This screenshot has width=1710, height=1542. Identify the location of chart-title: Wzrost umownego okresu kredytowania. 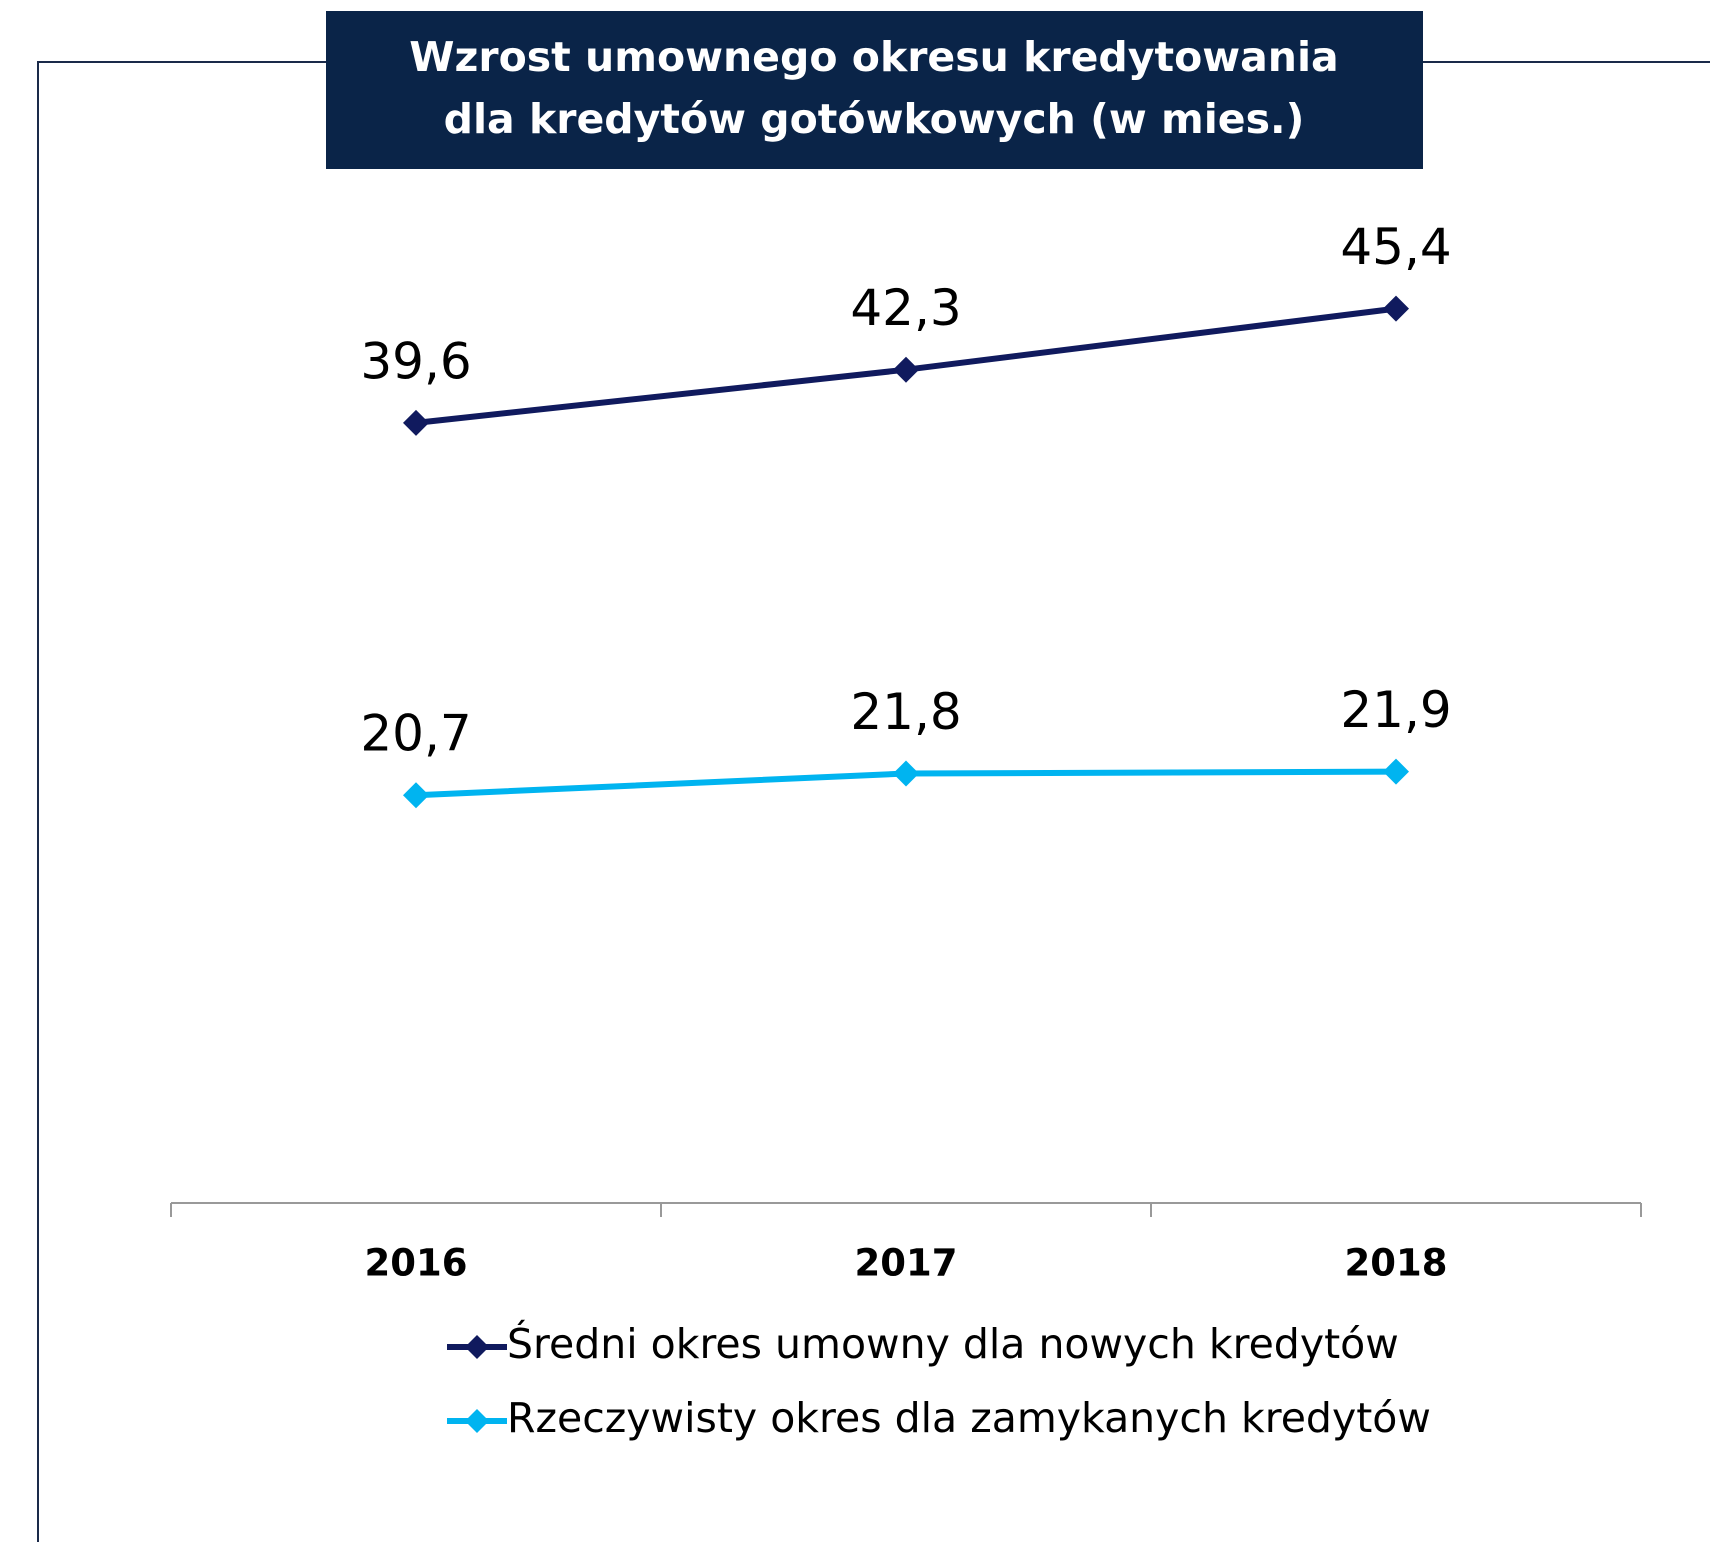
(873, 57).